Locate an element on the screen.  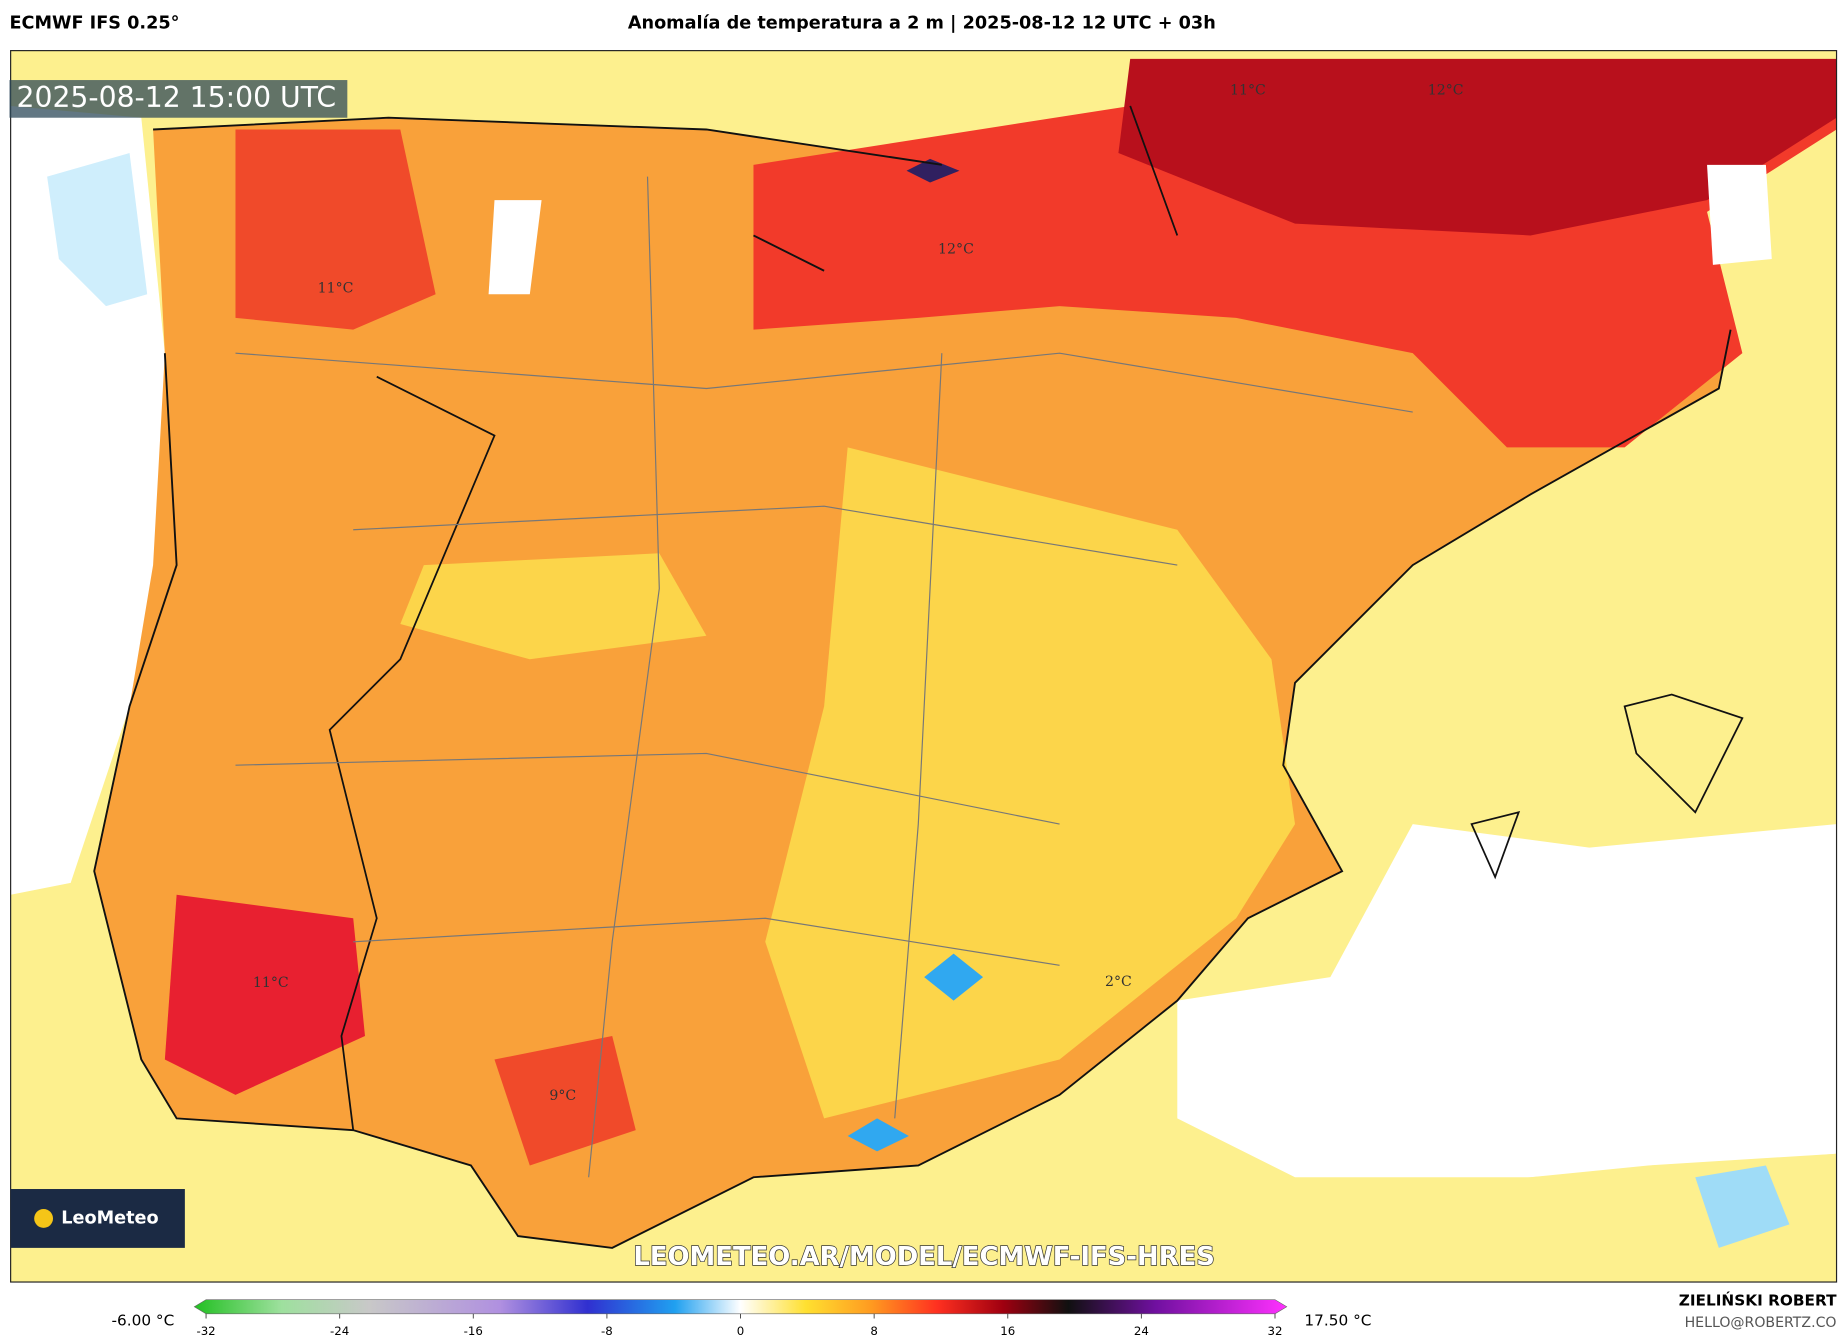
email: HELLO@ROBERTZ.CO is located at coordinates (1761, 1323).